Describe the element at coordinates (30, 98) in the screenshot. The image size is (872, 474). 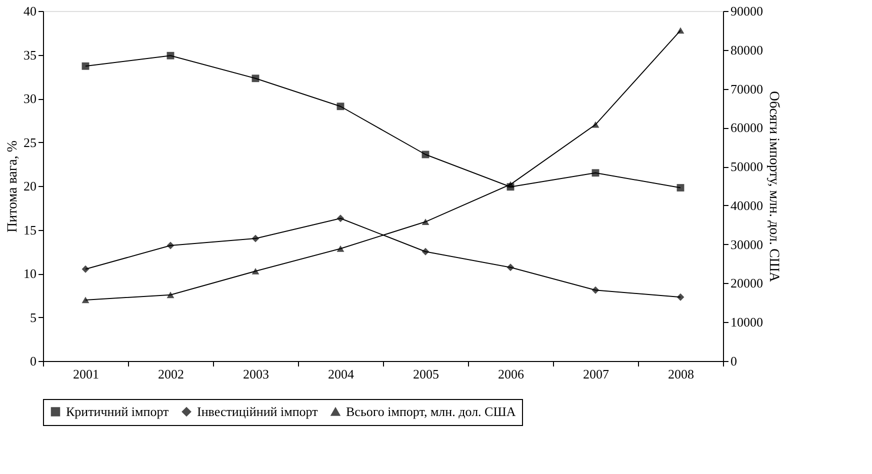
I see `y-tick-label: 30` at that location.